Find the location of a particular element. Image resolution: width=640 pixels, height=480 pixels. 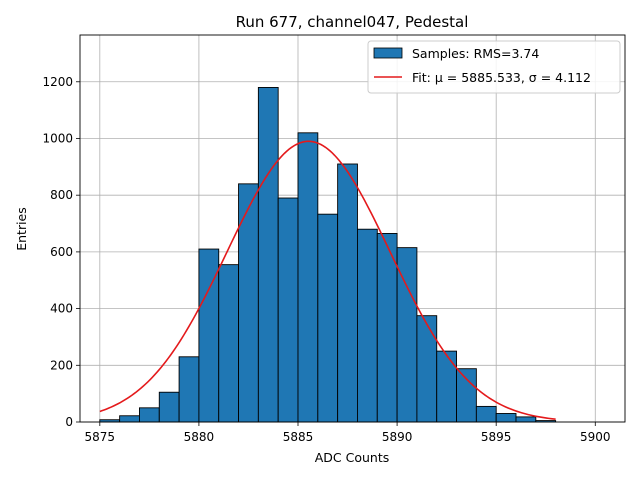

y-tick-label: 200 is located at coordinates (61, 365).